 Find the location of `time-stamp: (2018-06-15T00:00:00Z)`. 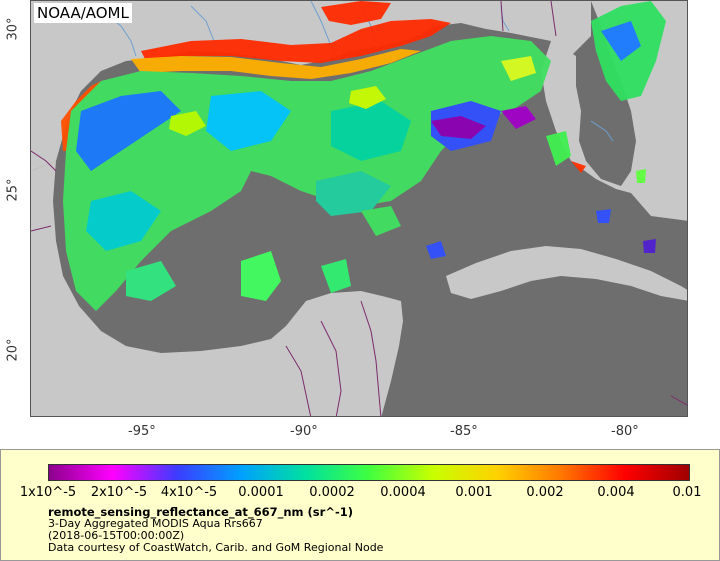

time-stamp: (2018-06-15T00:00:00Z) is located at coordinates (116, 535).